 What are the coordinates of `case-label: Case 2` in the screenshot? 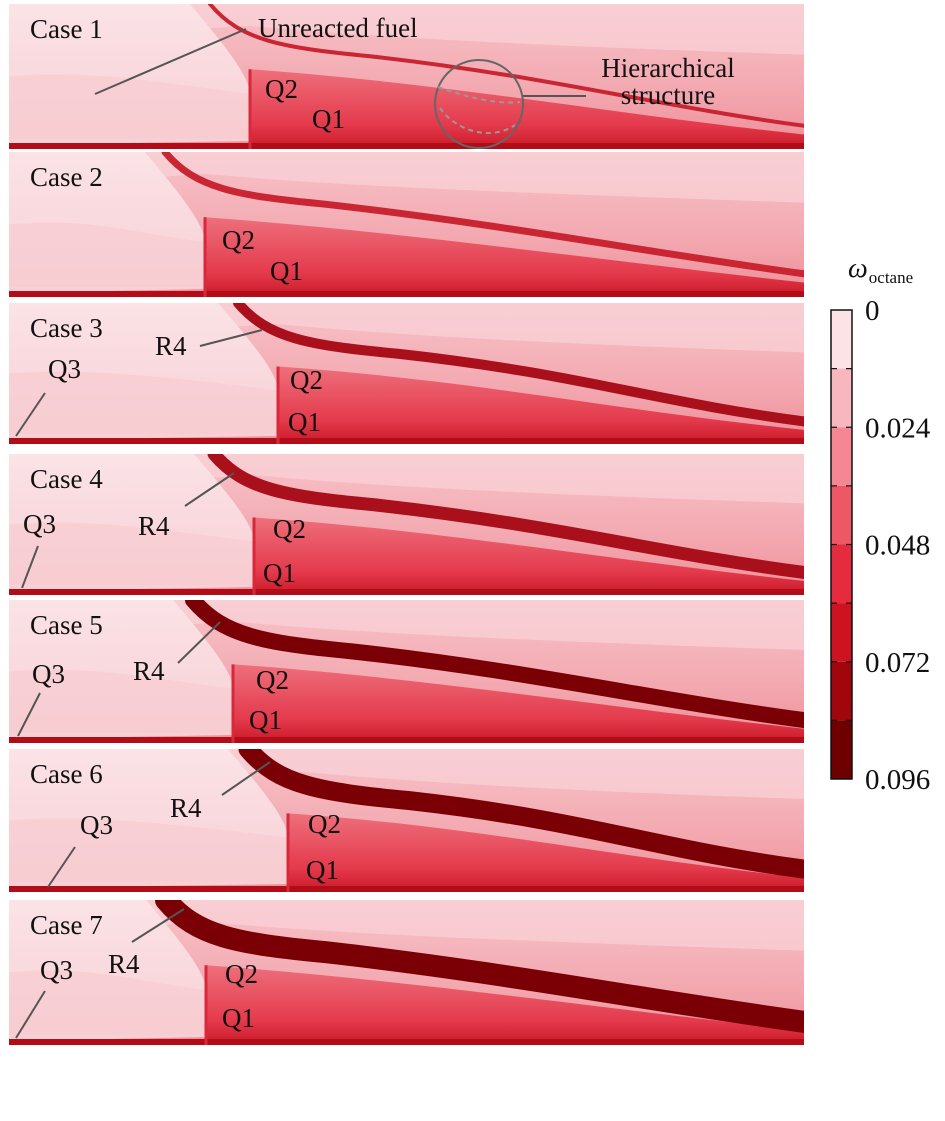 It's located at (66, 177).